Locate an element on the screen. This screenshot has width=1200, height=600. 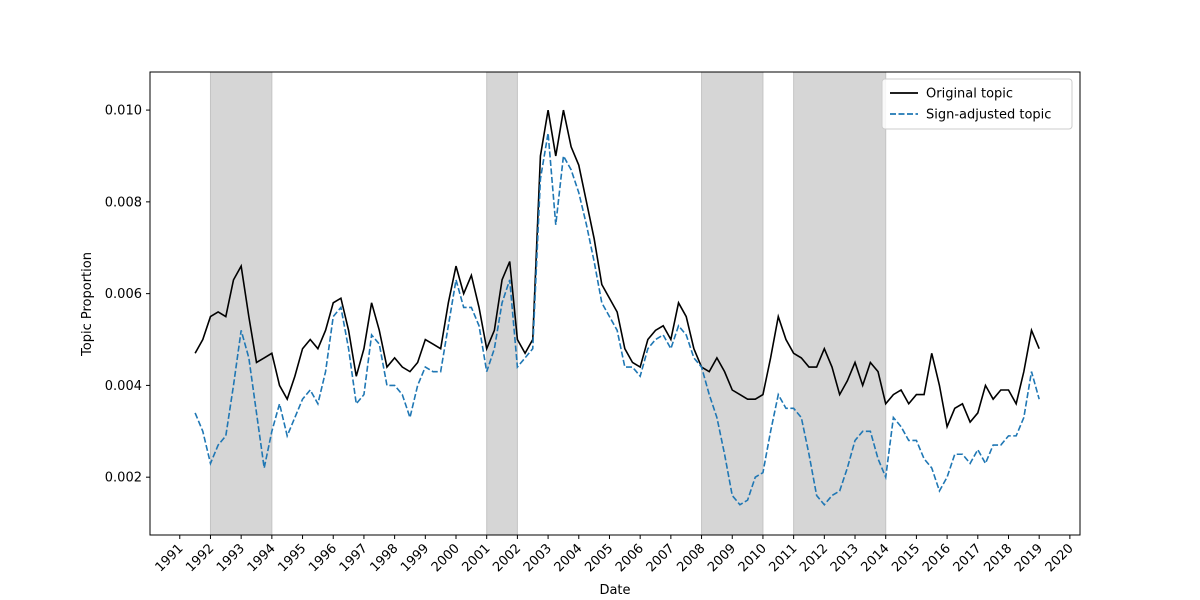
x-tick-label: 1992 is located at coordinates (200, 558).